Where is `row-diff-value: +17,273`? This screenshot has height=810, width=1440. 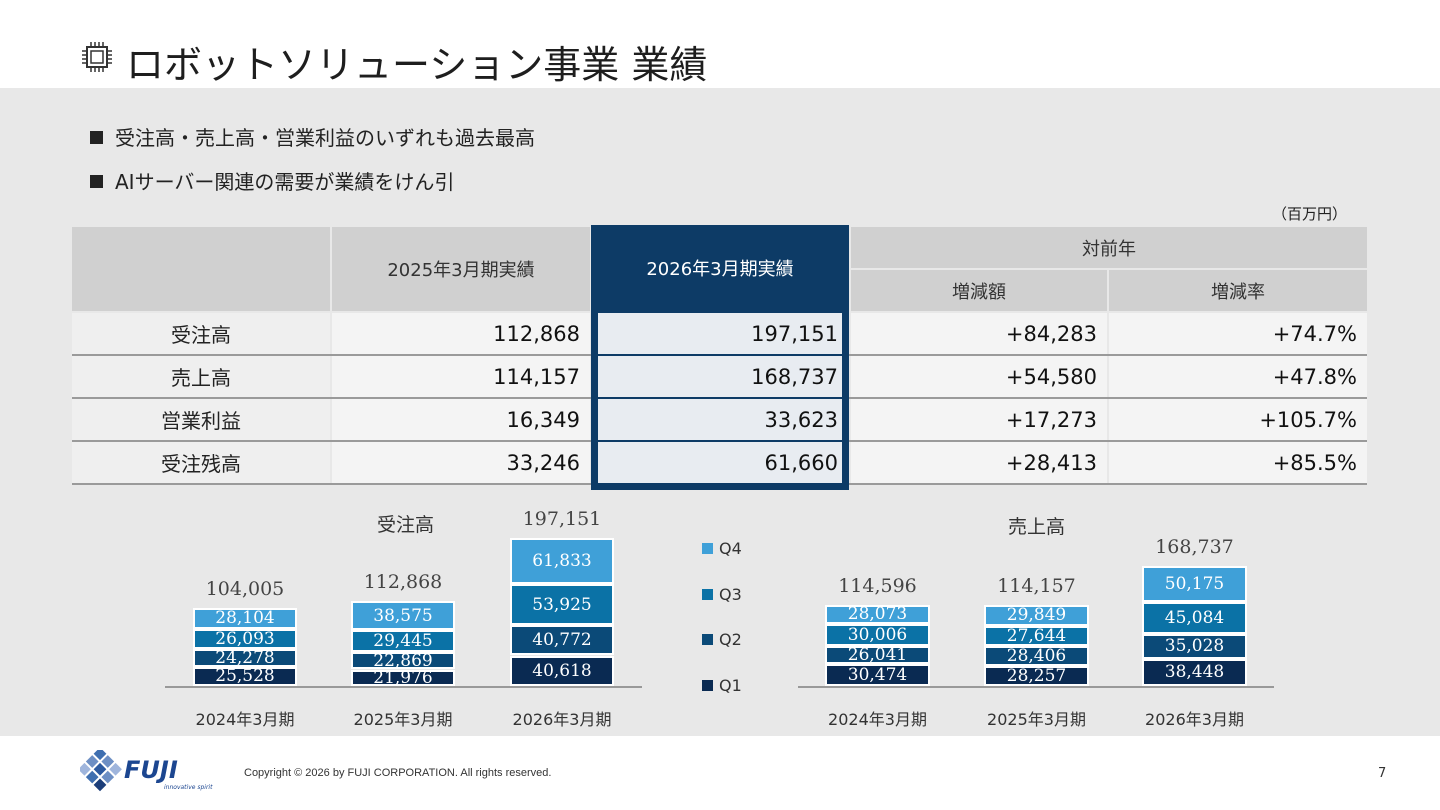 row-diff-value: +17,273 is located at coordinates (979, 419).